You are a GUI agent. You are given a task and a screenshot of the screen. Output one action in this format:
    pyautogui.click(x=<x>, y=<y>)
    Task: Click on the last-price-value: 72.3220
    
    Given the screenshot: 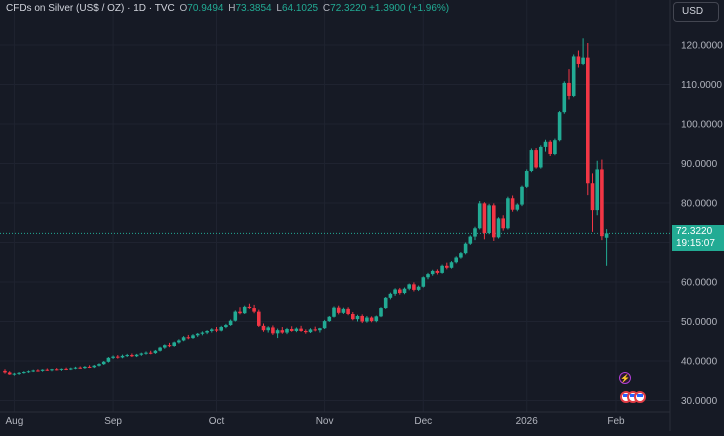 What is the action you would take?
    pyautogui.click(x=694, y=232)
    